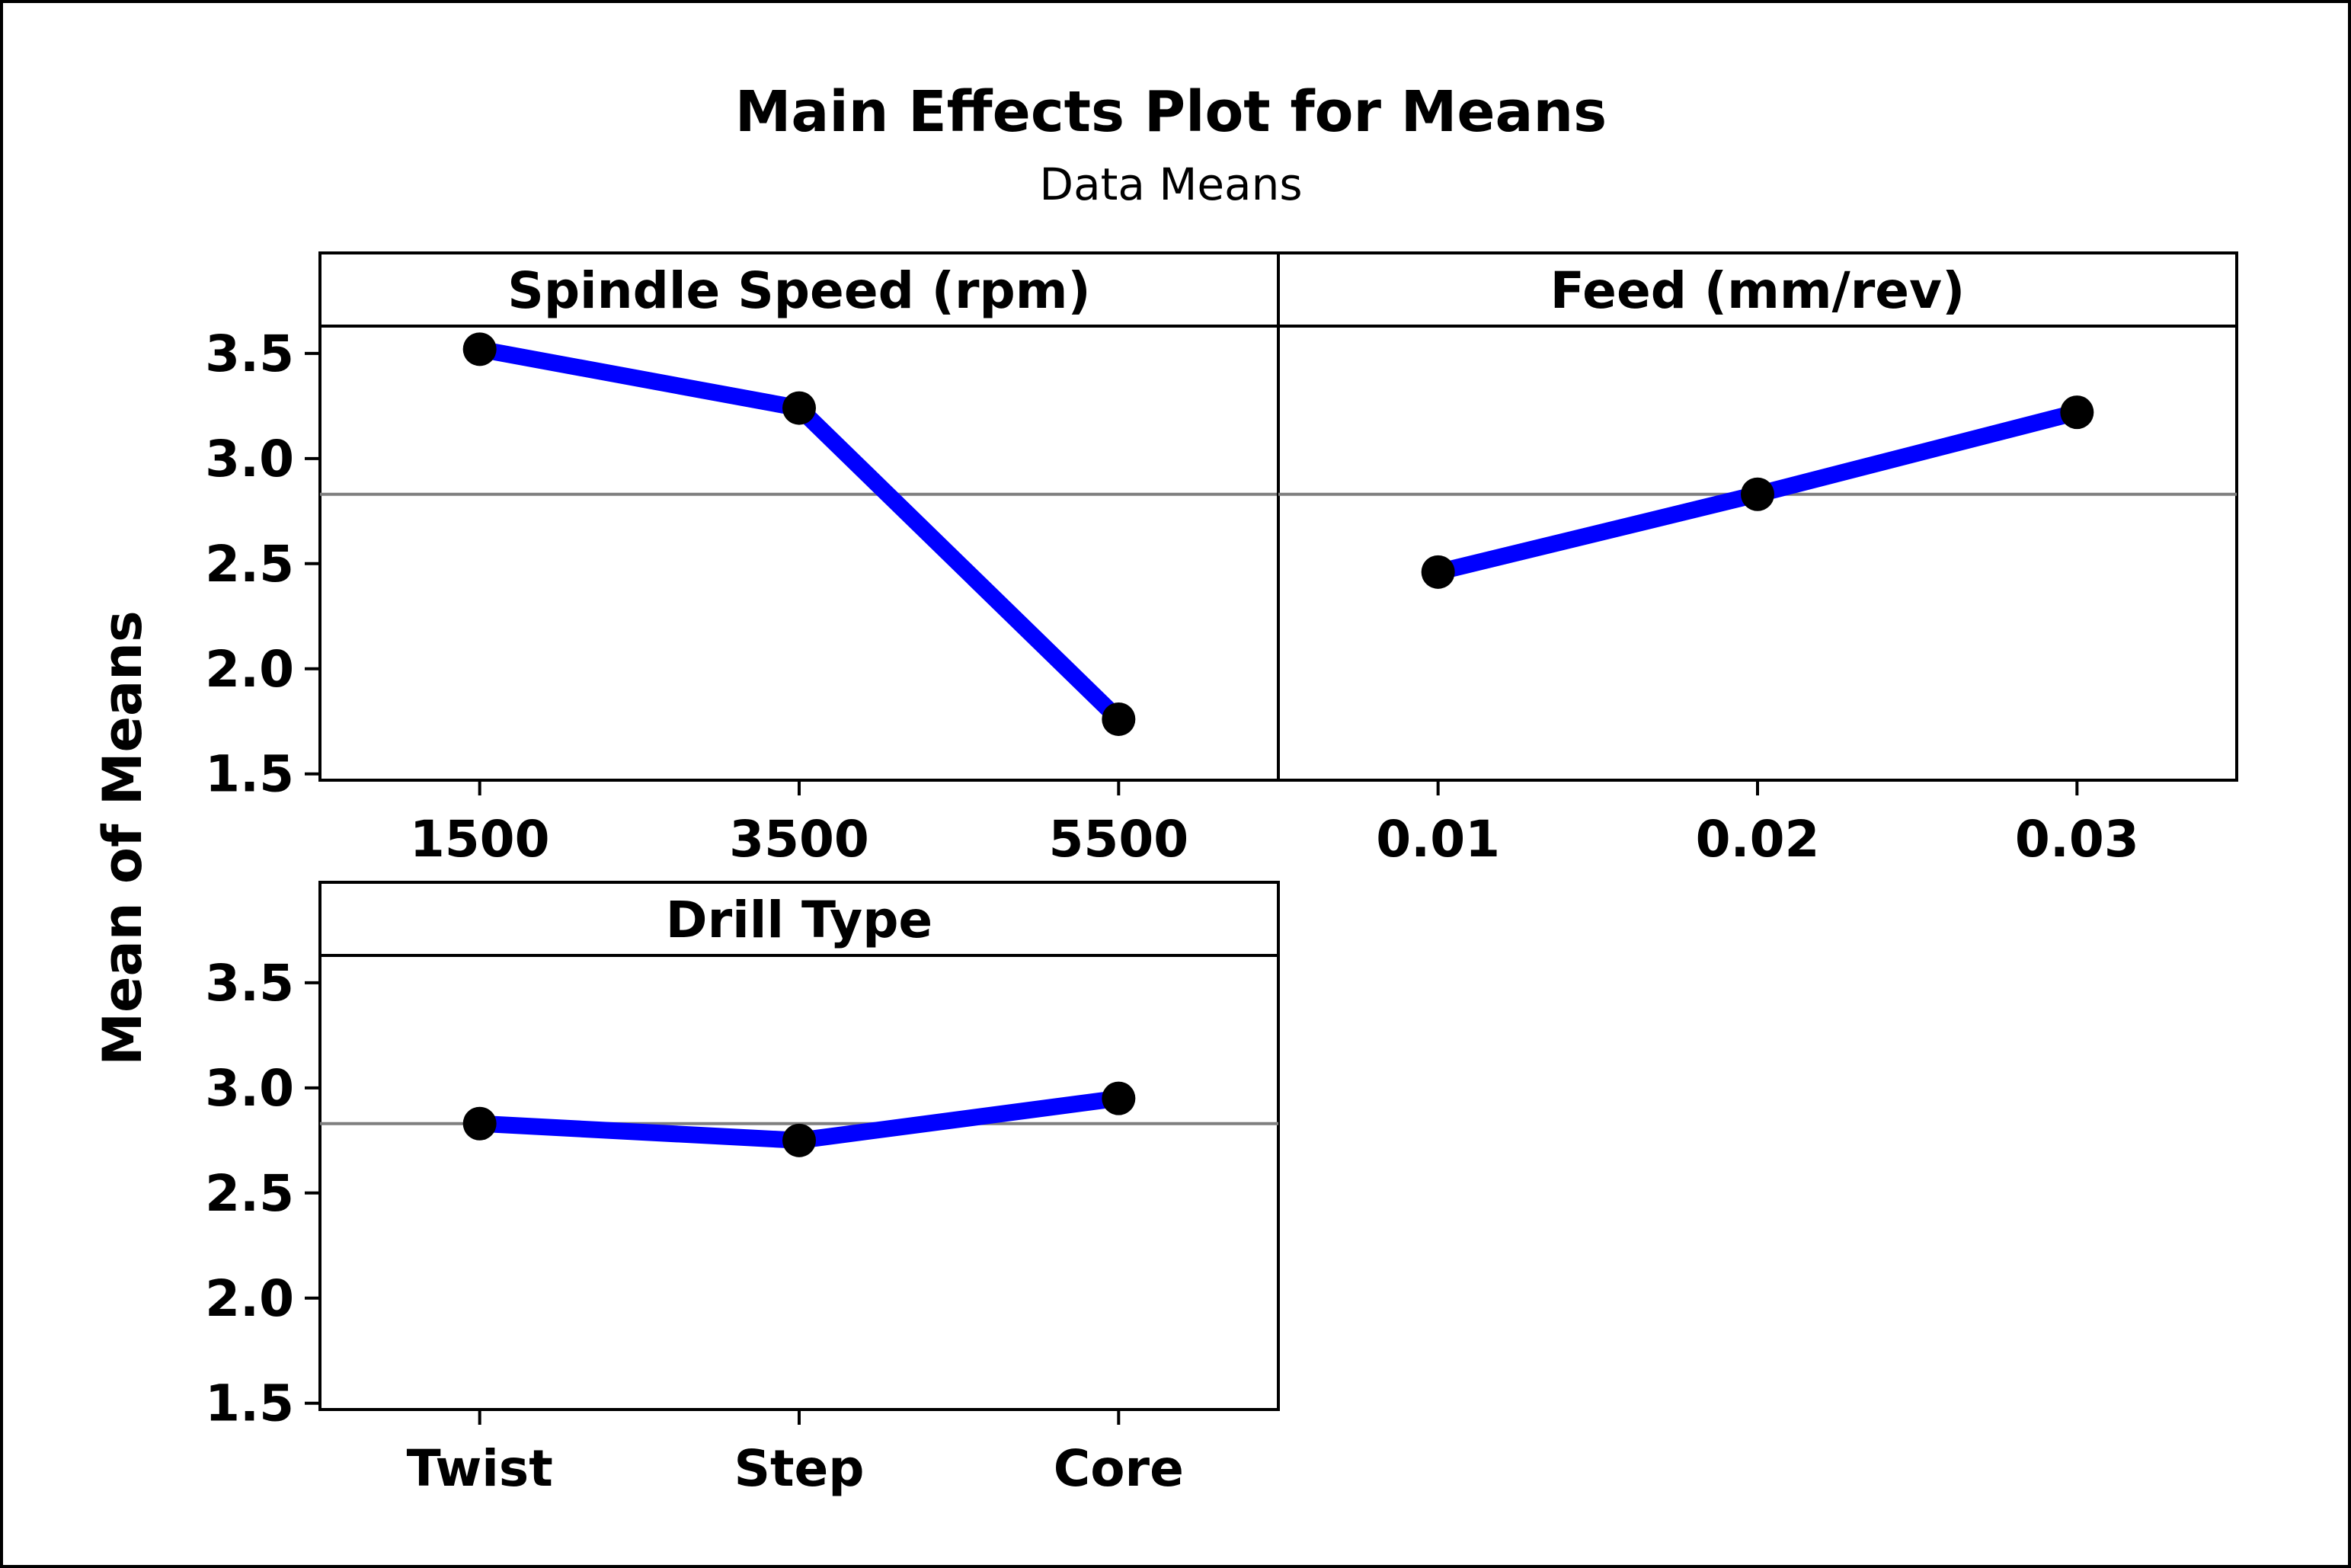 This screenshot has width=2351, height=1568. Describe the element at coordinates (1171, 112) in the screenshot. I see `chart-title: Main Effects Plot for Means` at that location.